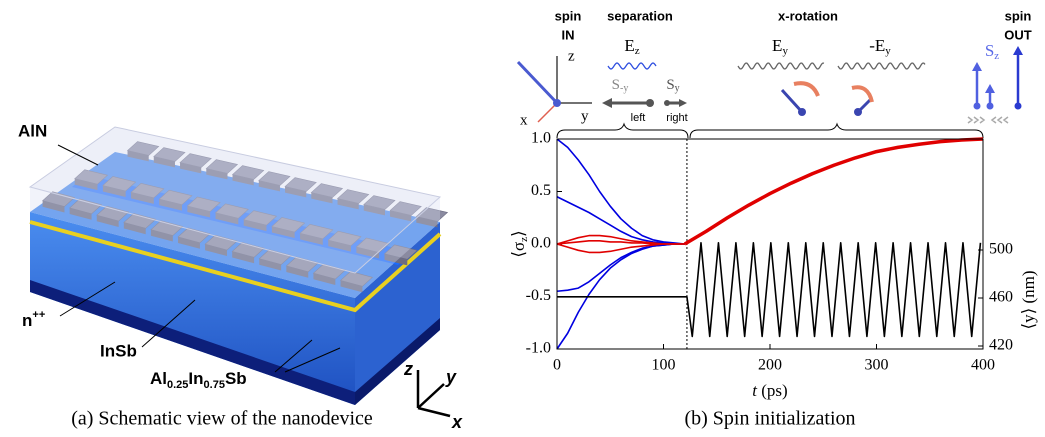 This screenshot has width=1045, height=437. What do you see at coordinates (1001, 297) in the screenshot?
I see `y2-tick-label: 460` at bounding box center [1001, 297].